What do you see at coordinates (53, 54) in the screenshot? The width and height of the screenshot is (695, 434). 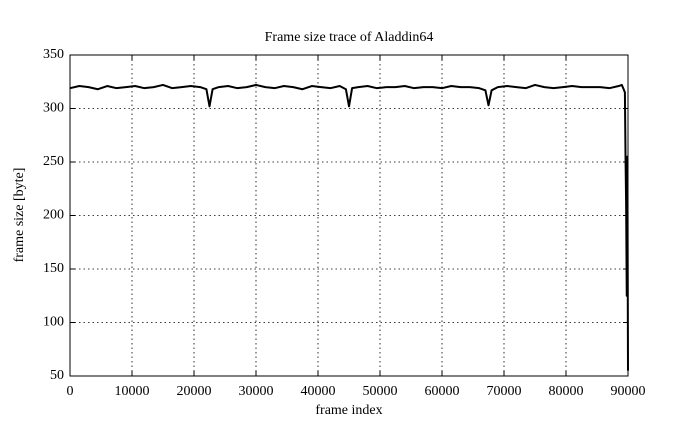 I see `y-tick-label: 350` at bounding box center [53, 54].